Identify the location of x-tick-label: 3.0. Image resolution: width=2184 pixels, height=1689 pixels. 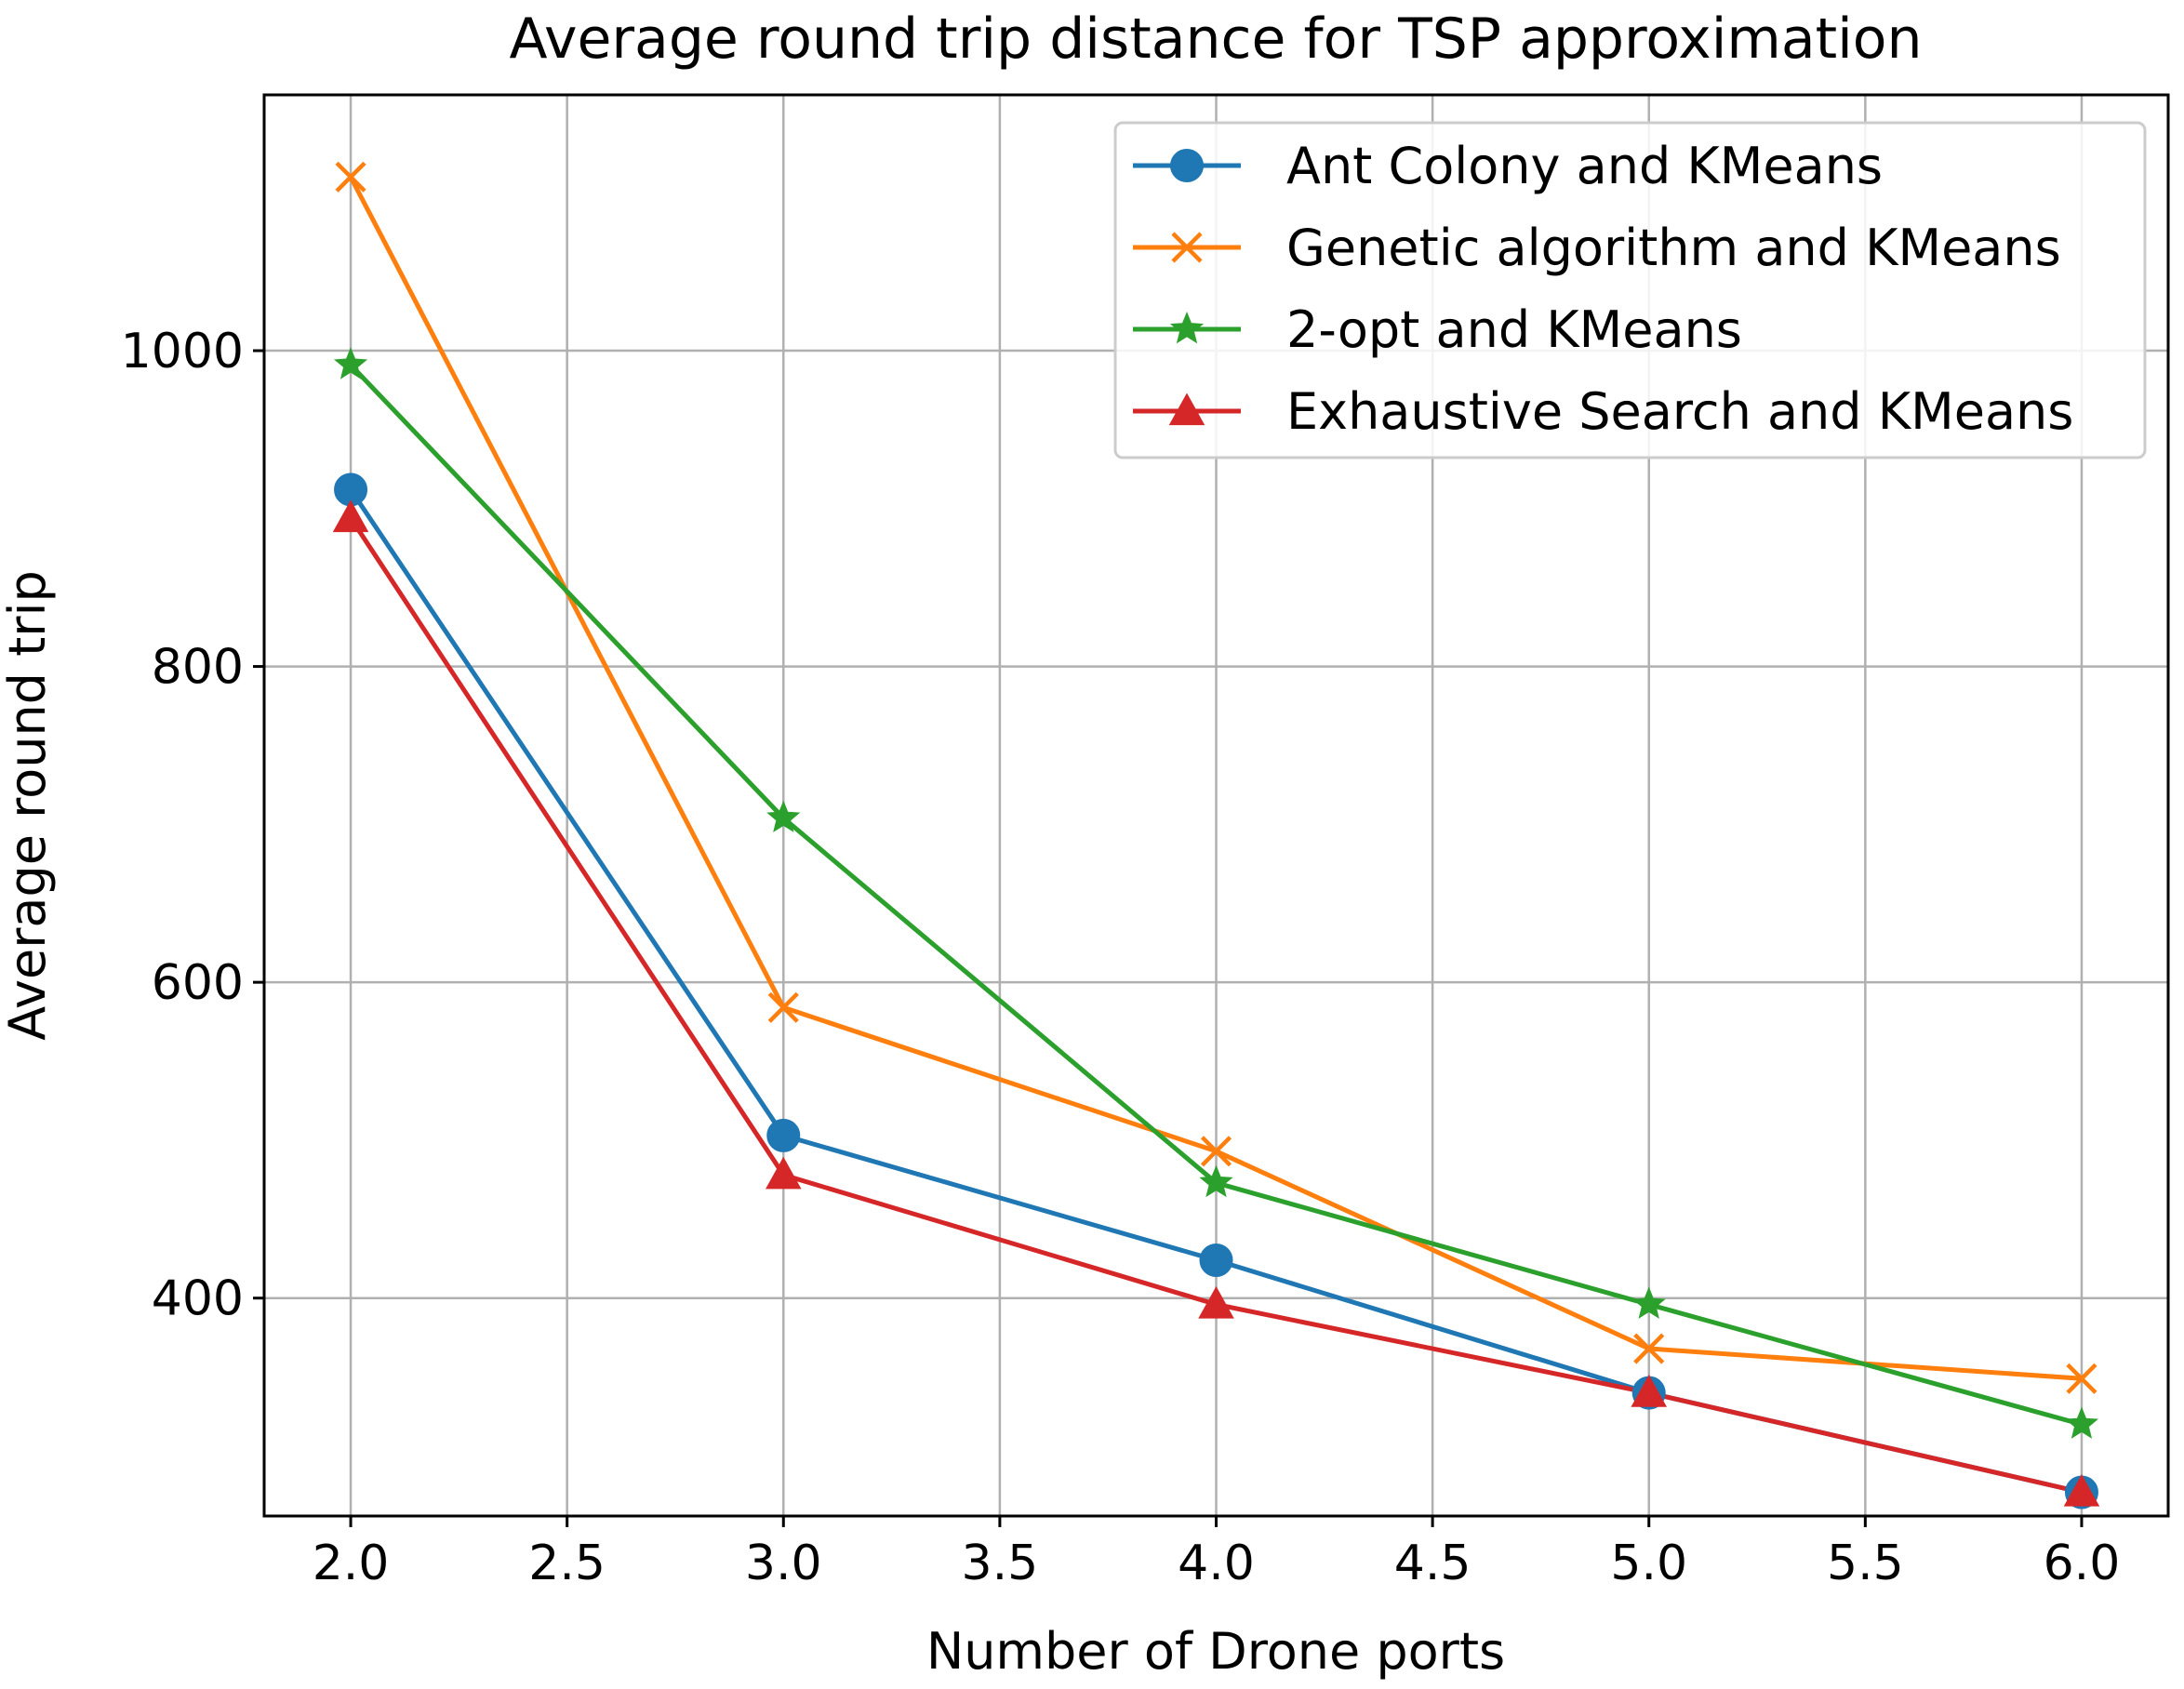
(783, 1563).